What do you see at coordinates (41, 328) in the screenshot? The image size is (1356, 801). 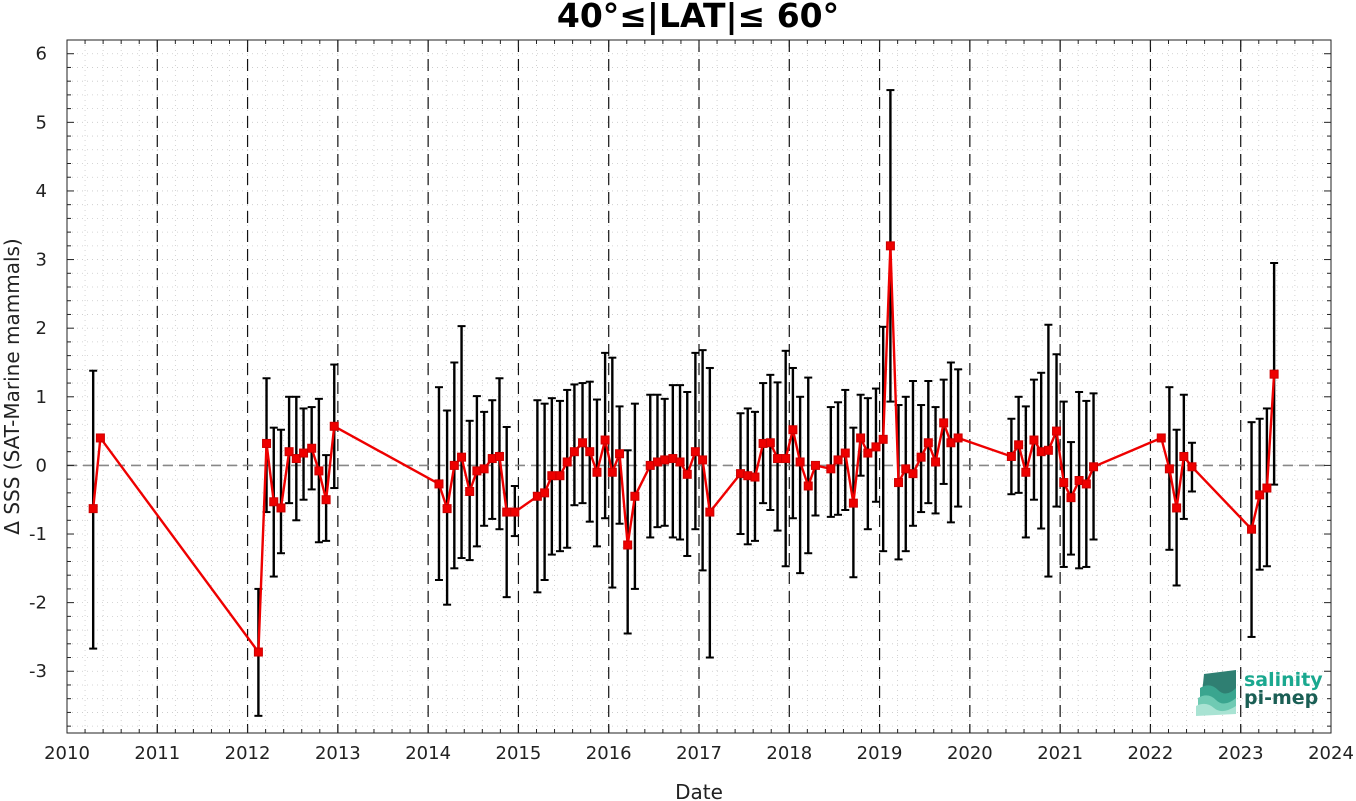 I see `y-tick-label: 2` at bounding box center [41, 328].